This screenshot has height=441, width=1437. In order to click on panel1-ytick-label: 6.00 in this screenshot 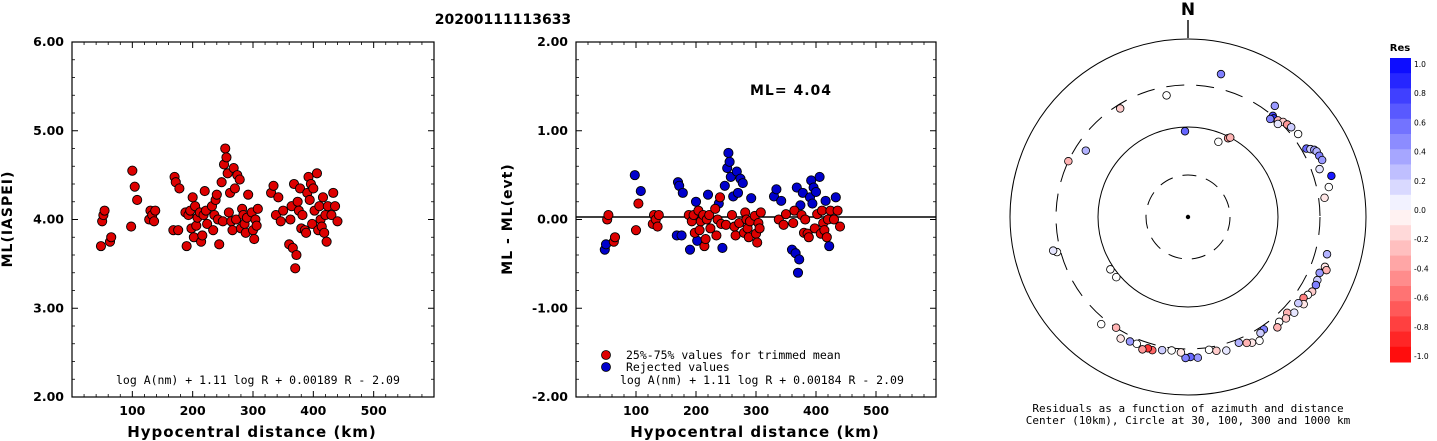, I will do `click(48, 41)`.